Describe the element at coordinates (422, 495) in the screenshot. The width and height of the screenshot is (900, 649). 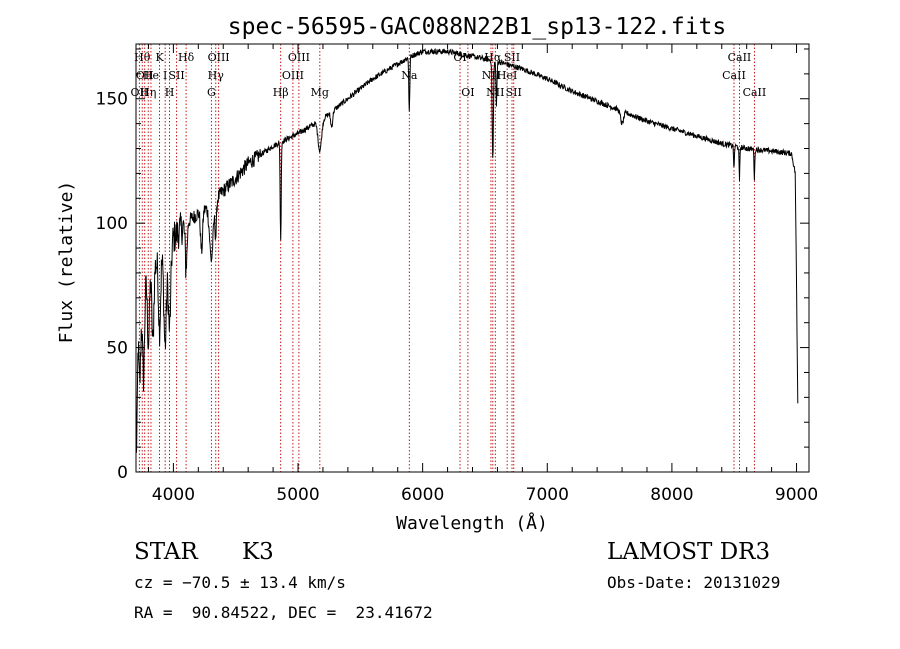
I see `x-tick-label: 6000` at that location.